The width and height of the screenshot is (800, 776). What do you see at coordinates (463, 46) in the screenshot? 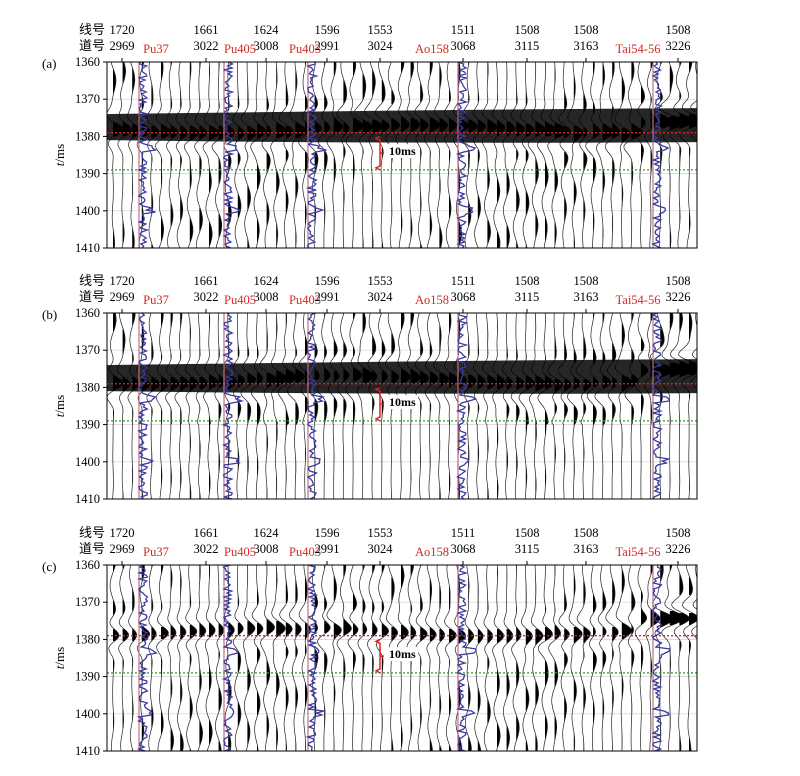
I see `trace-number: 3068` at bounding box center [463, 46].